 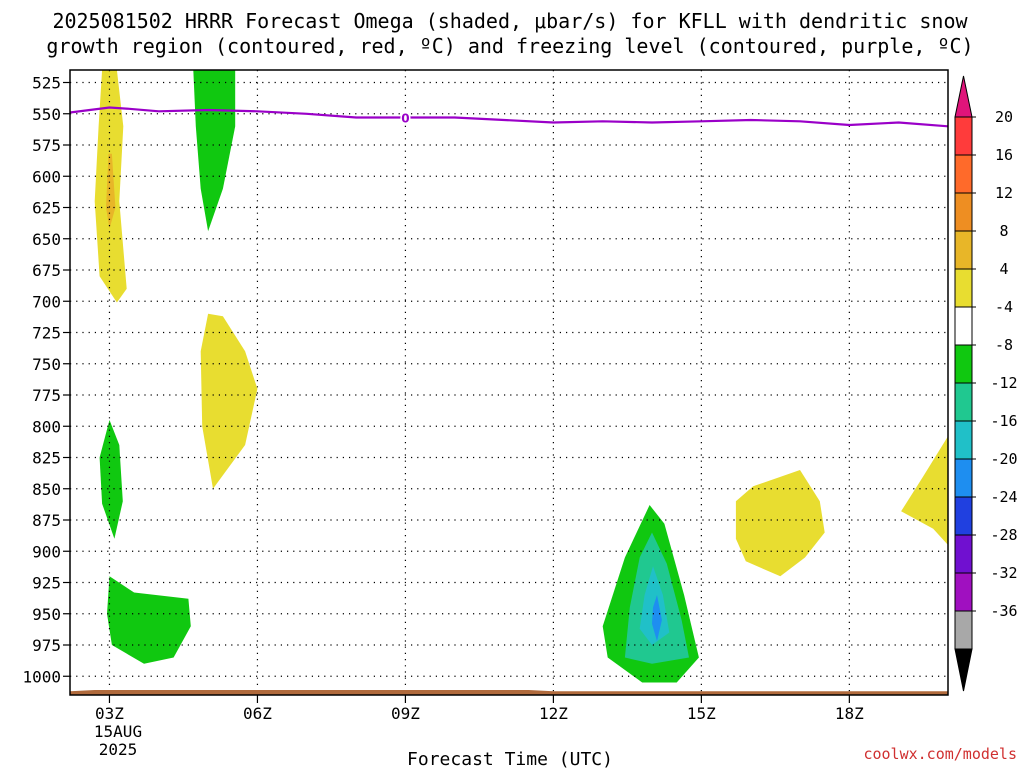 I want to click on upper-positive-core, so click(x=111, y=191).